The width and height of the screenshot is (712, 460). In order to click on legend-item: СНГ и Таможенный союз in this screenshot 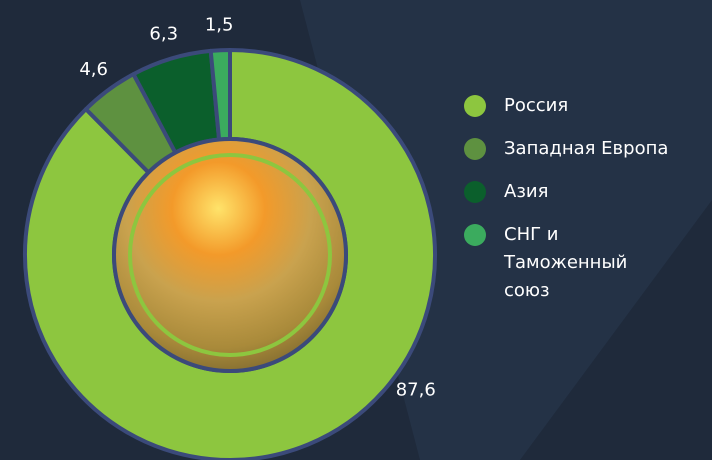, I will do `click(567, 263)`.